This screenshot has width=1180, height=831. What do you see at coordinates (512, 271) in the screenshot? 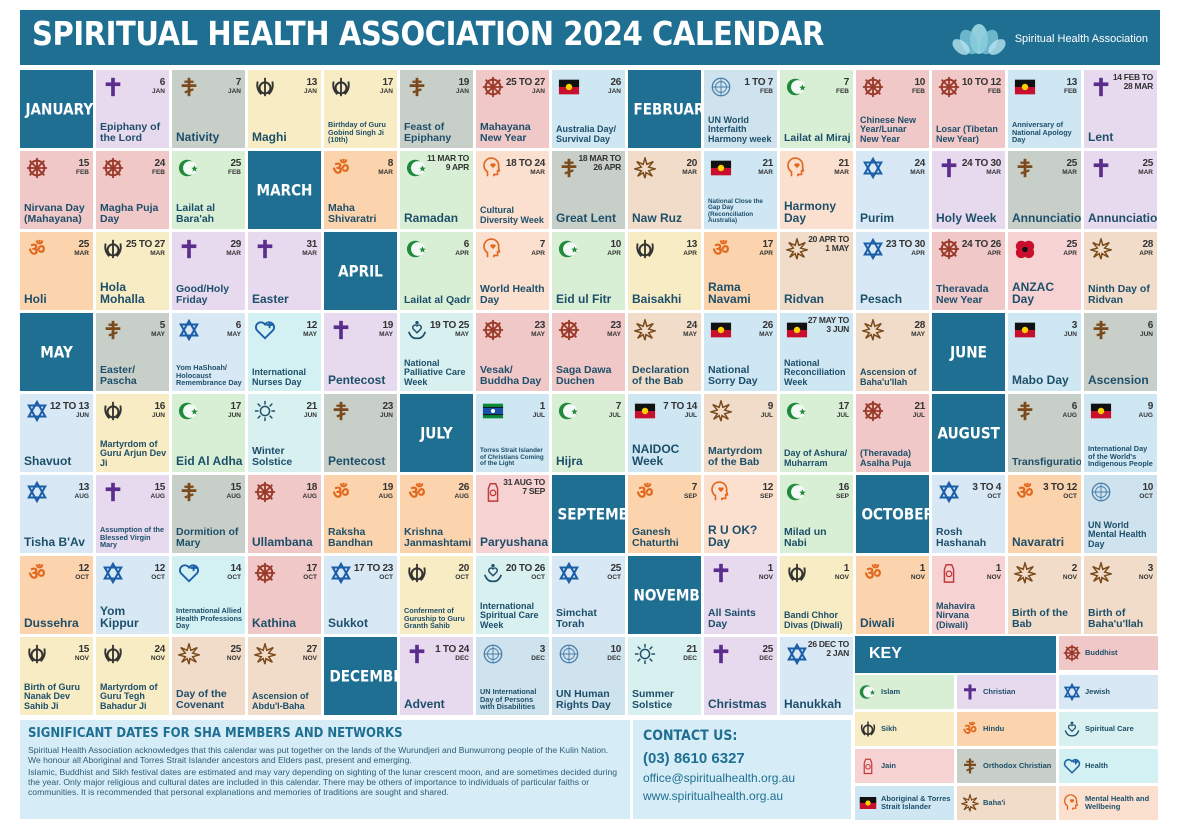
I see `event-cell: 7 APR World Health Day` at bounding box center [512, 271].